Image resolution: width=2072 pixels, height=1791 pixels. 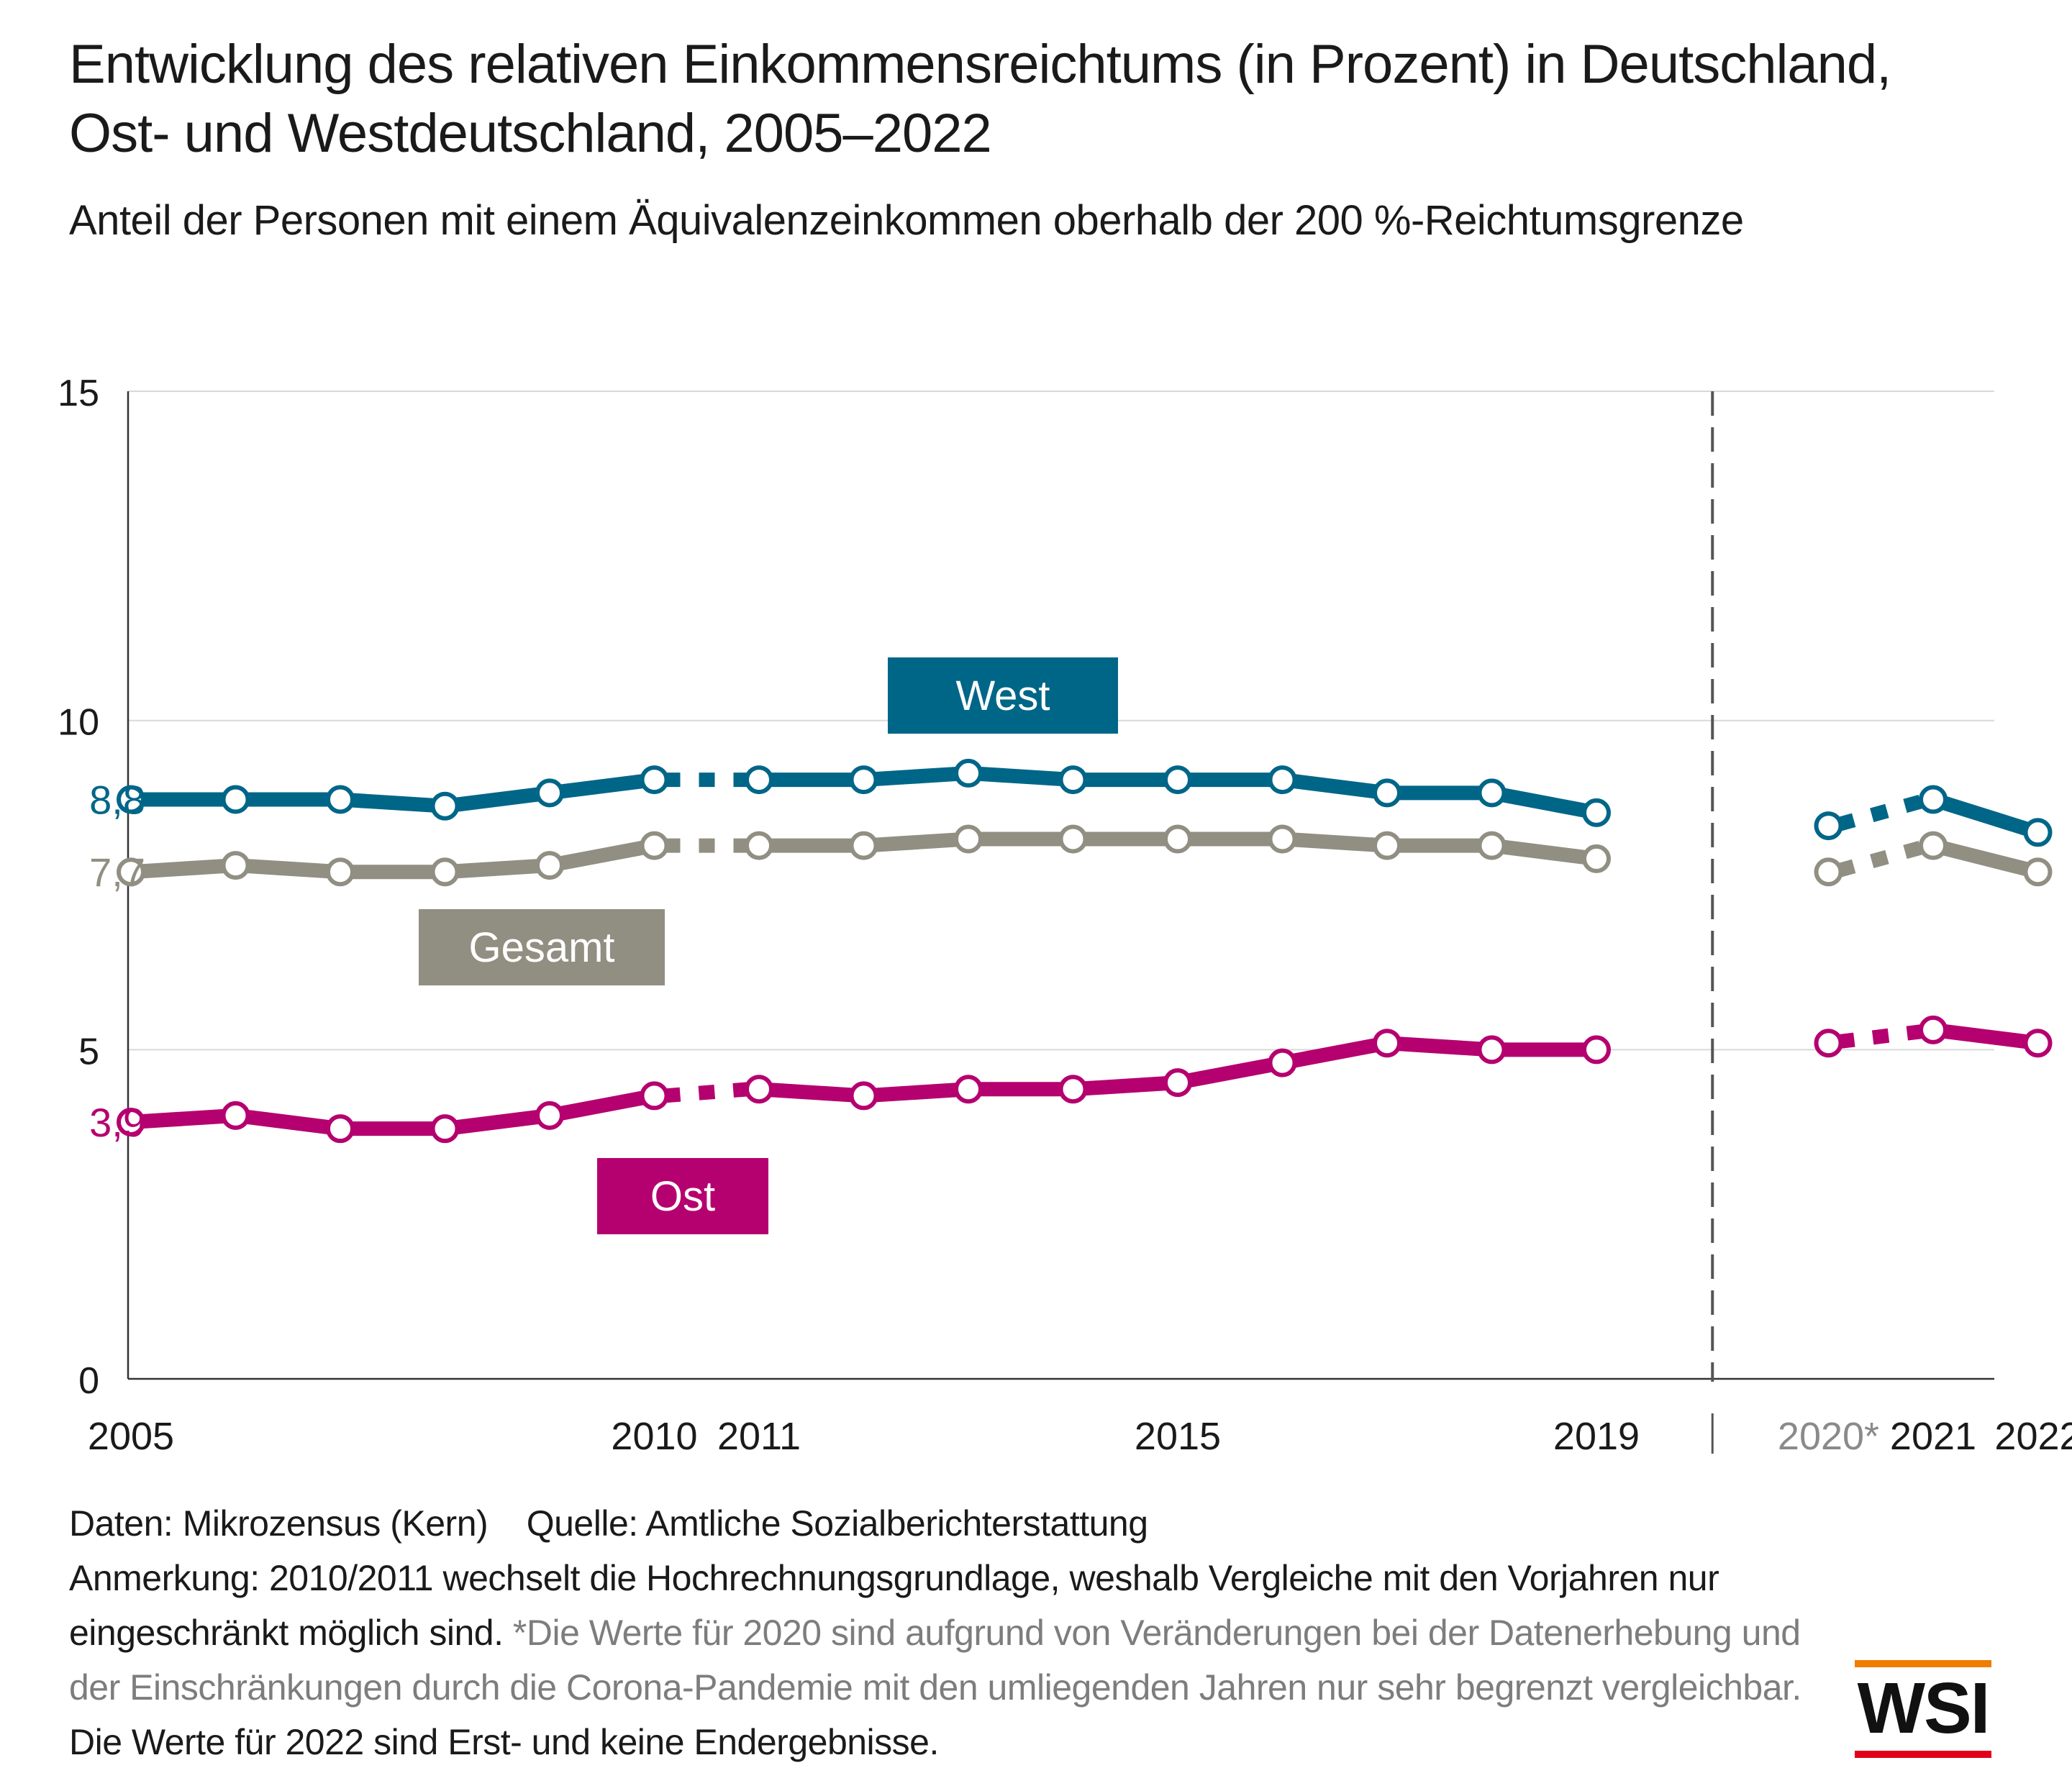 I want to click on logo-top-bar, so click(x=1923, y=1663).